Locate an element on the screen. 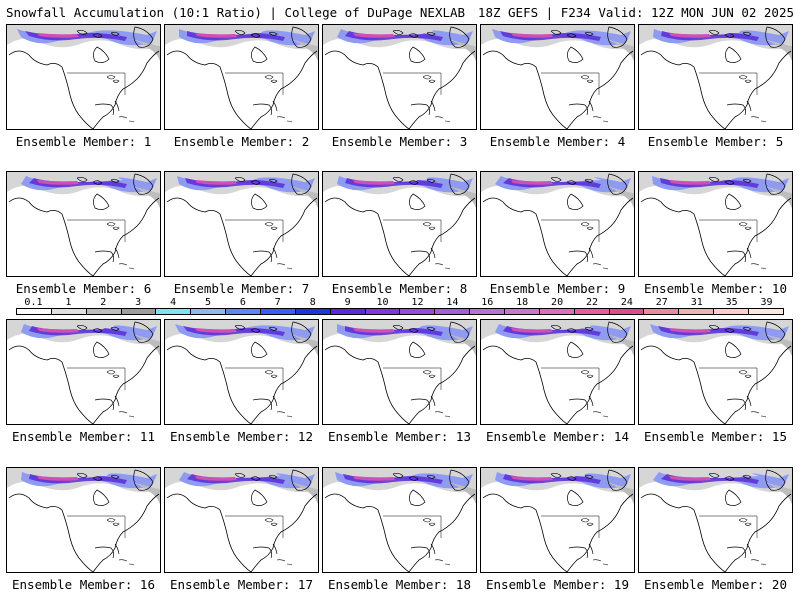 This screenshot has width=800, height=600. legend-tick-label: 16 is located at coordinates (487, 302).